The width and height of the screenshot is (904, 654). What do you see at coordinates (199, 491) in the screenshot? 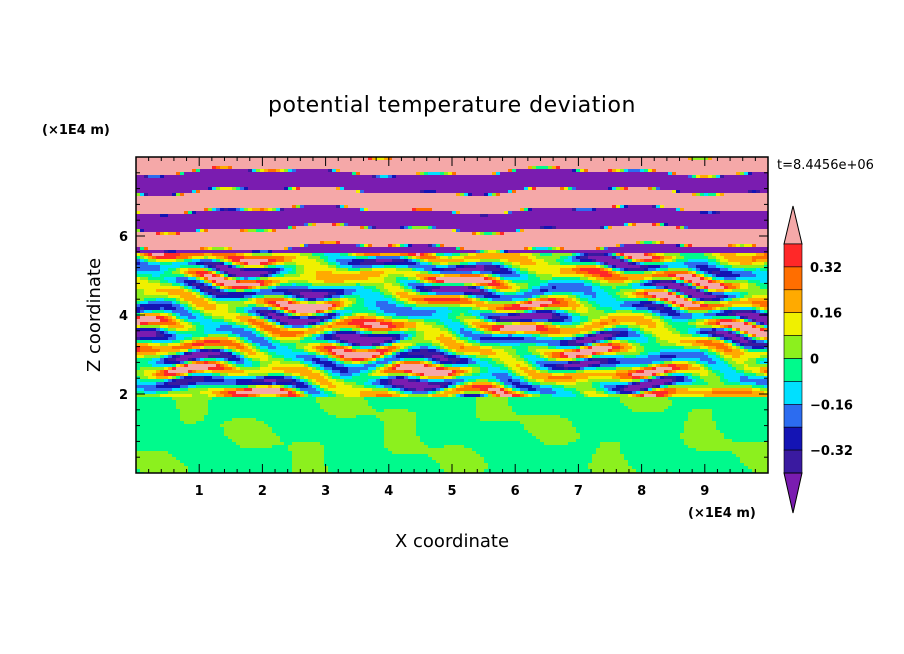
I see `x-tick-label: 1` at bounding box center [199, 491].